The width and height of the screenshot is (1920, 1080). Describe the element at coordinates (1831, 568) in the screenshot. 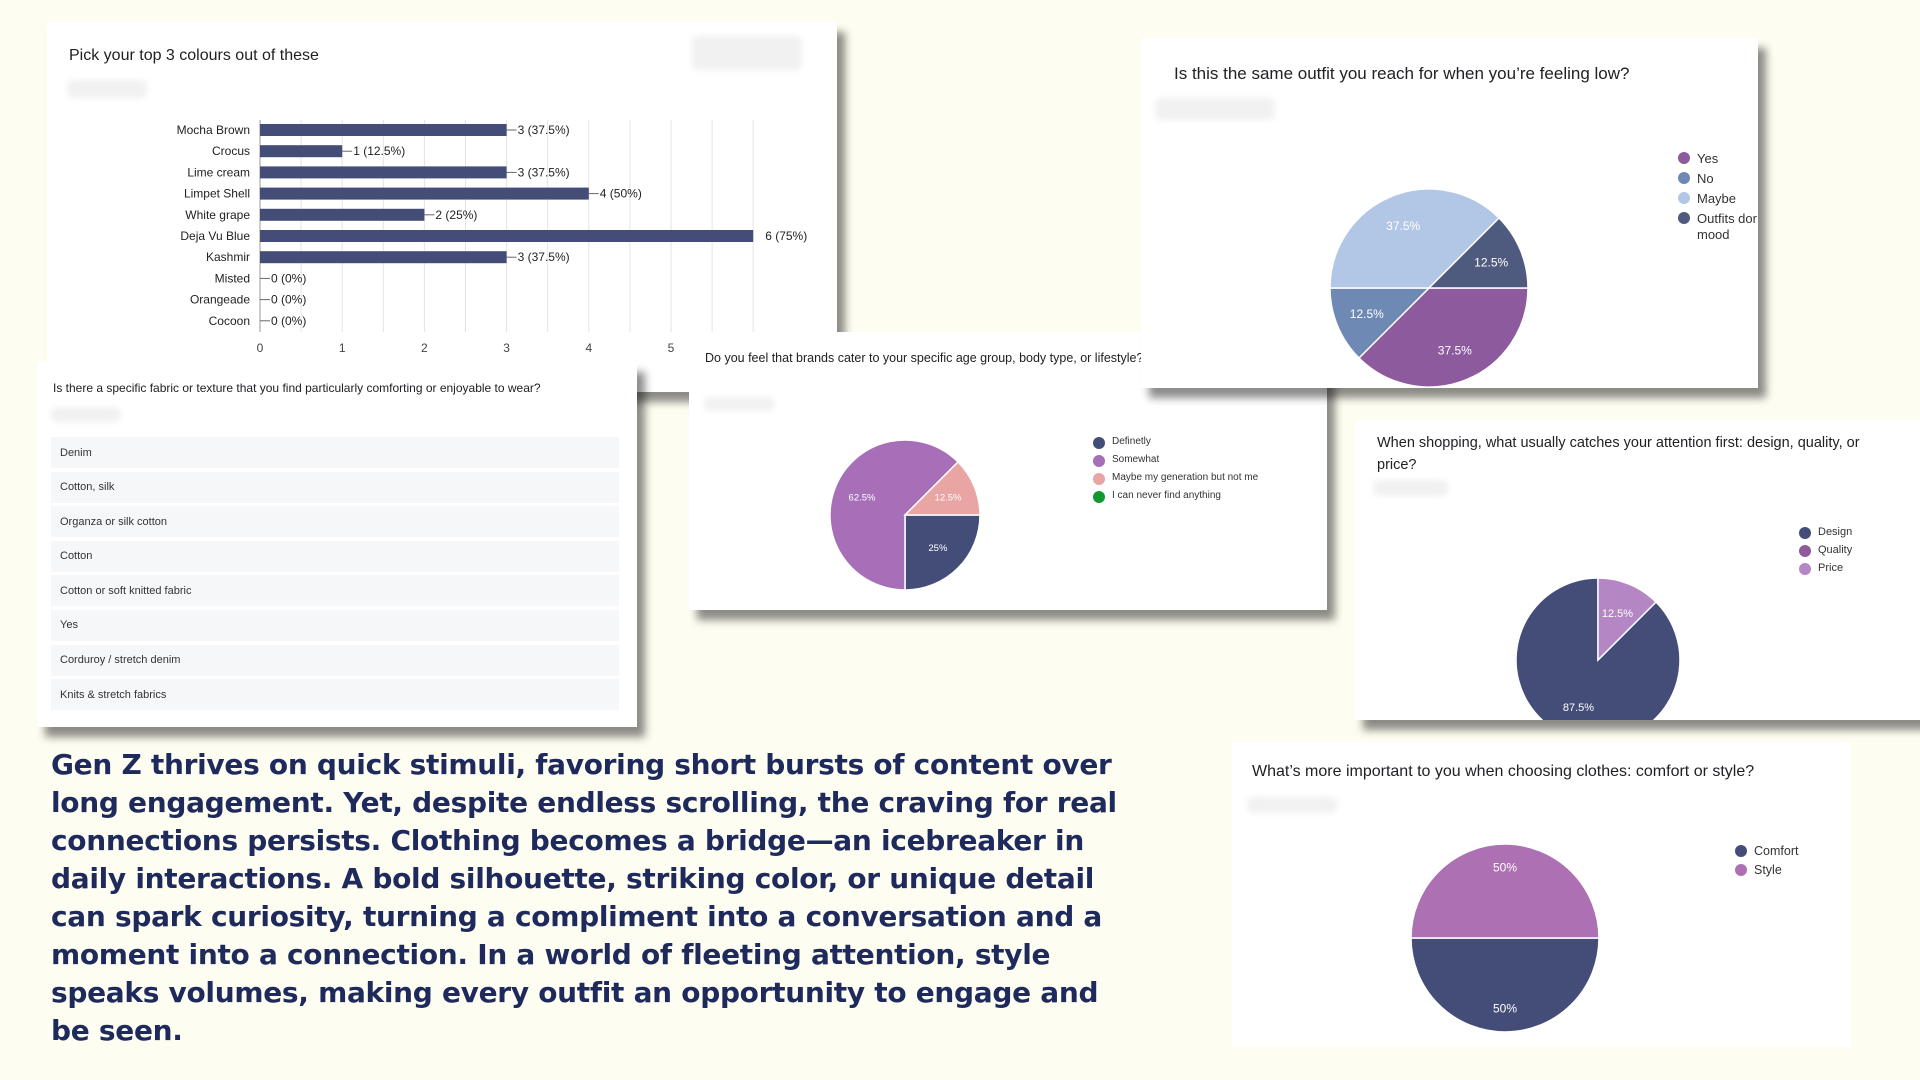

I see `legend-label: Price` at that location.